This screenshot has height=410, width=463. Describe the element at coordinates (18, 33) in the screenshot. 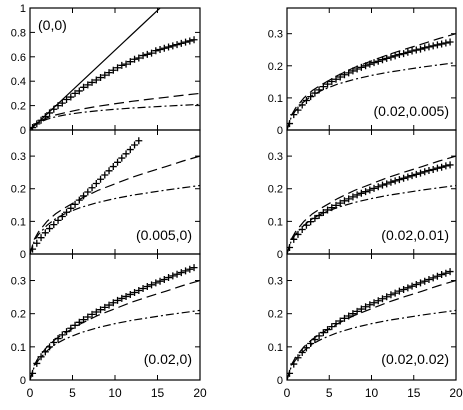

I see `y-tick-label: 0.8` at that location.